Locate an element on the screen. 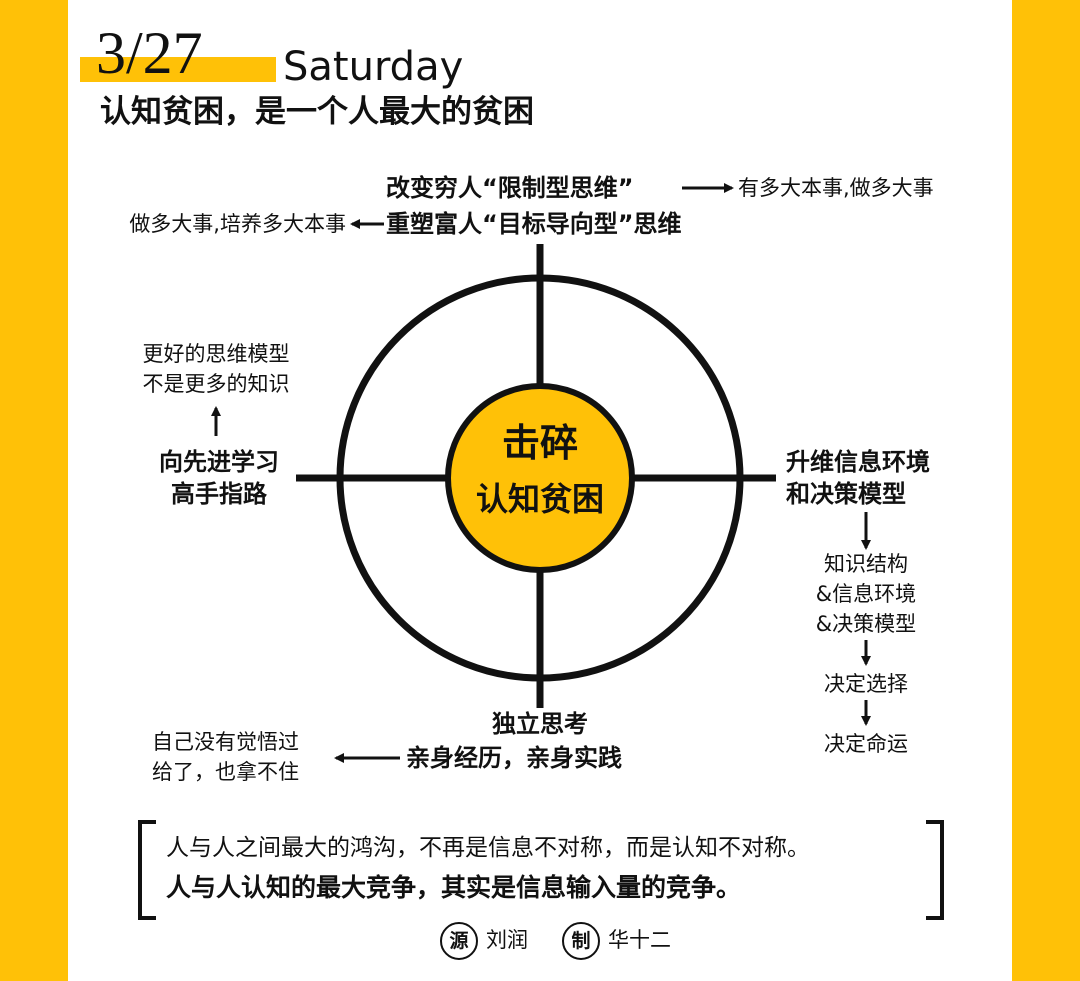  bottom-note-line1: 自己没有觉悟过 is located at coordinates (225, 742).